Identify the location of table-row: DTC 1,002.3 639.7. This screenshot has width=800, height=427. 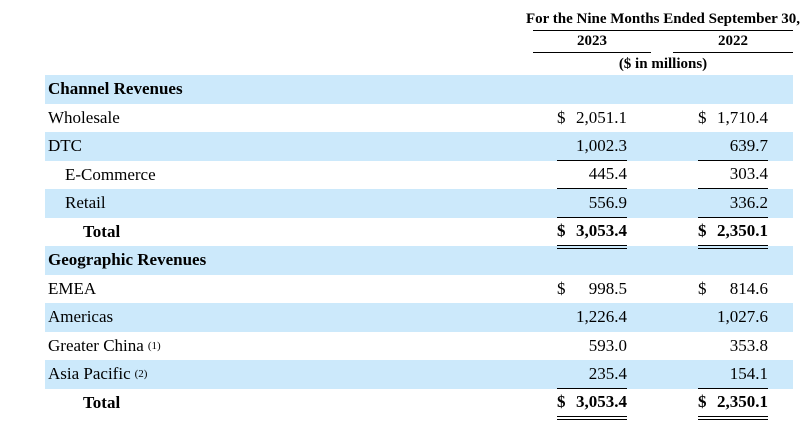
(419, 146).